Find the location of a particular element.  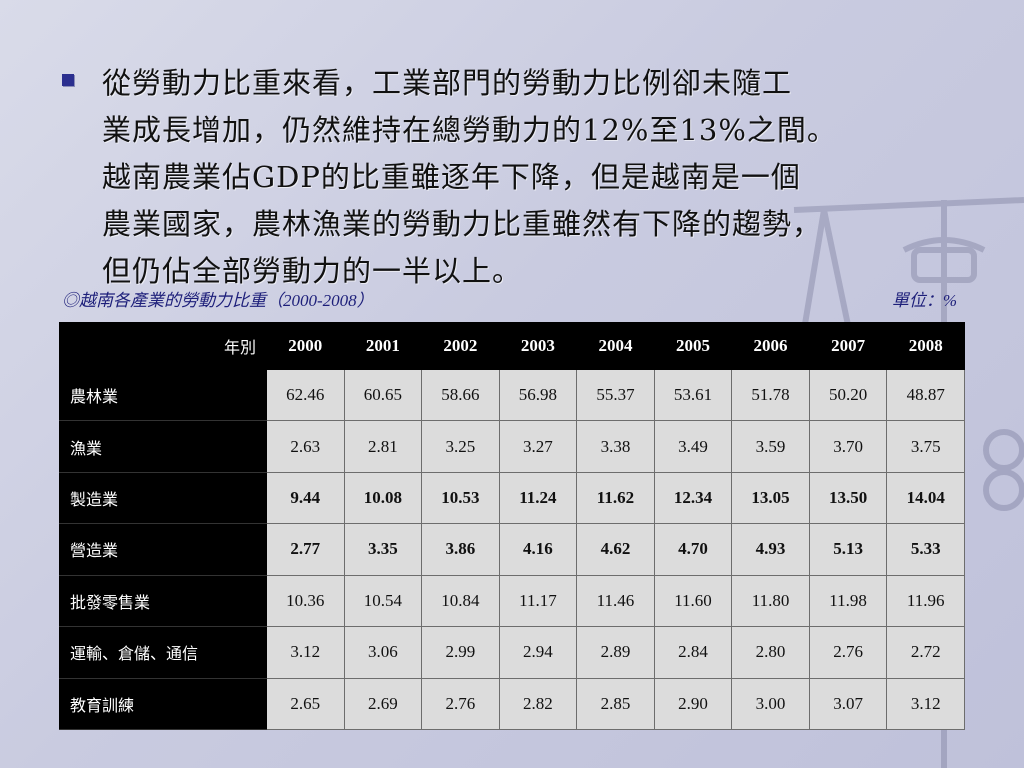

table-cell: 2.85 is located at coordinates (615, 704).